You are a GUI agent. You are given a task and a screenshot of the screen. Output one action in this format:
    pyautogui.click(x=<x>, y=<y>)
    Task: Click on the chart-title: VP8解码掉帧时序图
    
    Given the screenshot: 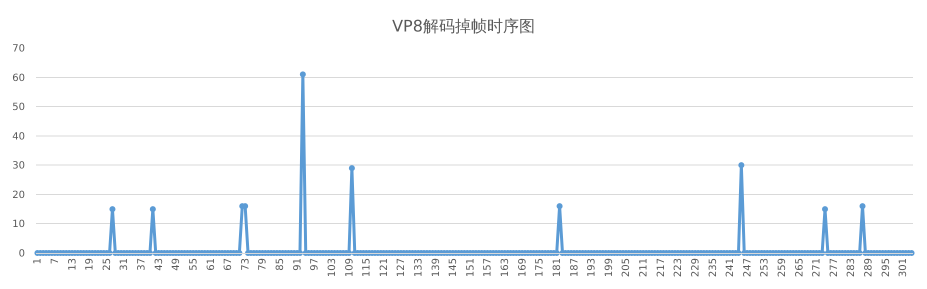 What is the action you would take?
    pyautogui.click(x=463, y=26)
    